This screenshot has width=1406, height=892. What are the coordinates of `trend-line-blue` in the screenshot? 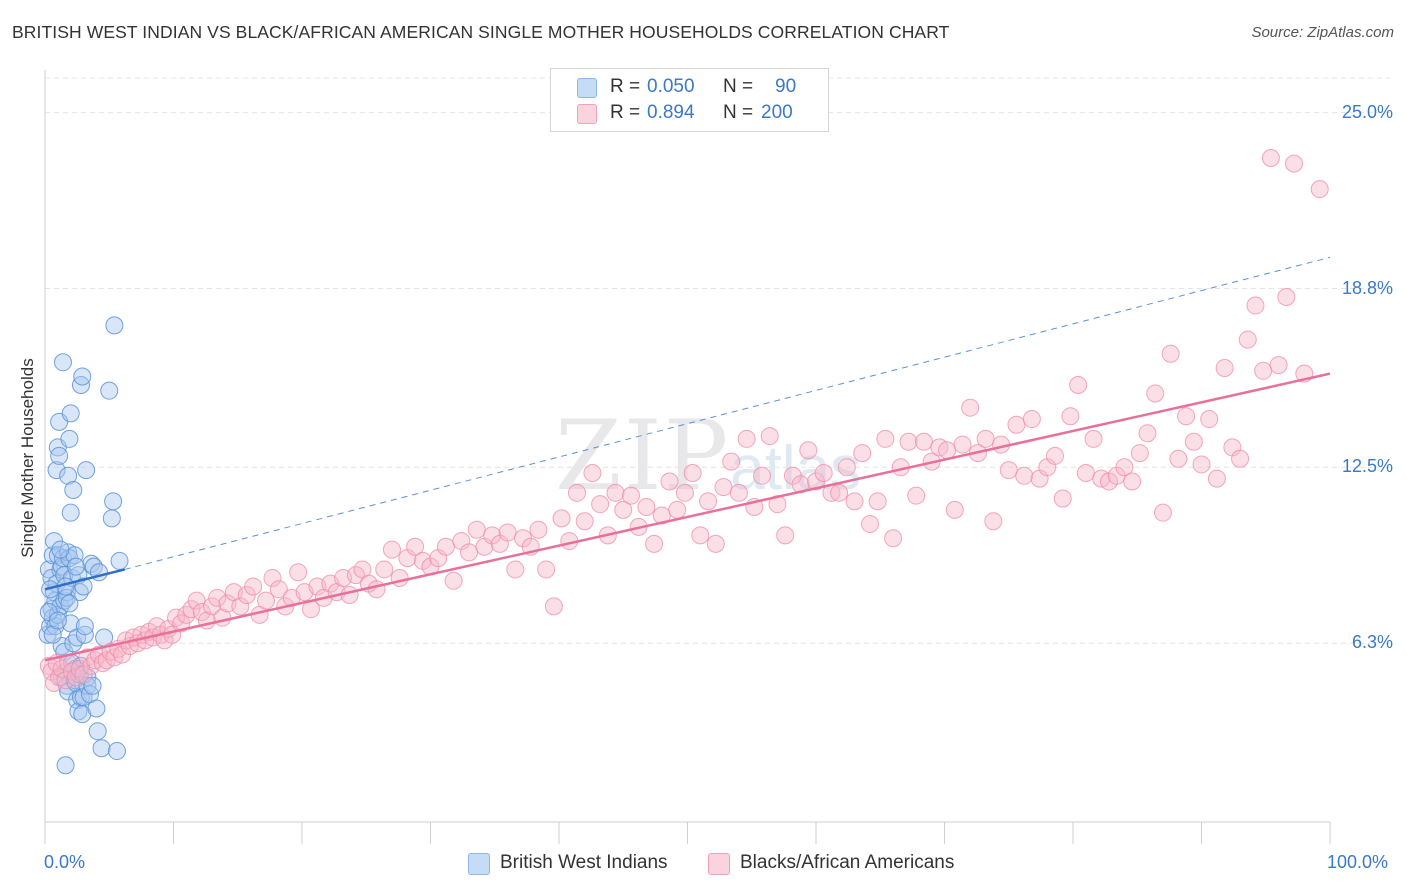 It's located at (84, 579).